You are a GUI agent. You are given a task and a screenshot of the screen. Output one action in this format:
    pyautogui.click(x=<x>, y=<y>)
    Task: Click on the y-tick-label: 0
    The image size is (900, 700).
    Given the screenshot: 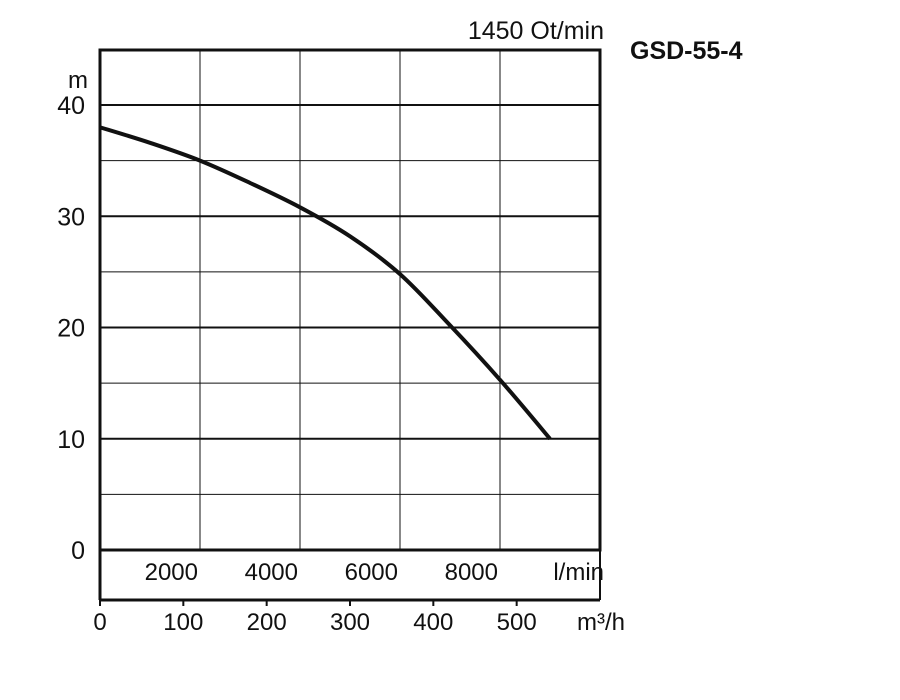 What is the action you would take?
    pyautogui.click(x=78, y=551)
    